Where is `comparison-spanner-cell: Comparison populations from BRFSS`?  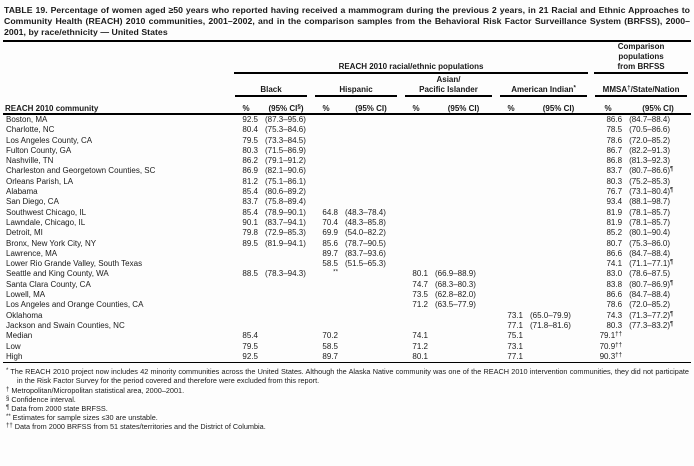
comparison-spanner-cell: Comparison populations from BRFSS is located at coordinates (641, 58).